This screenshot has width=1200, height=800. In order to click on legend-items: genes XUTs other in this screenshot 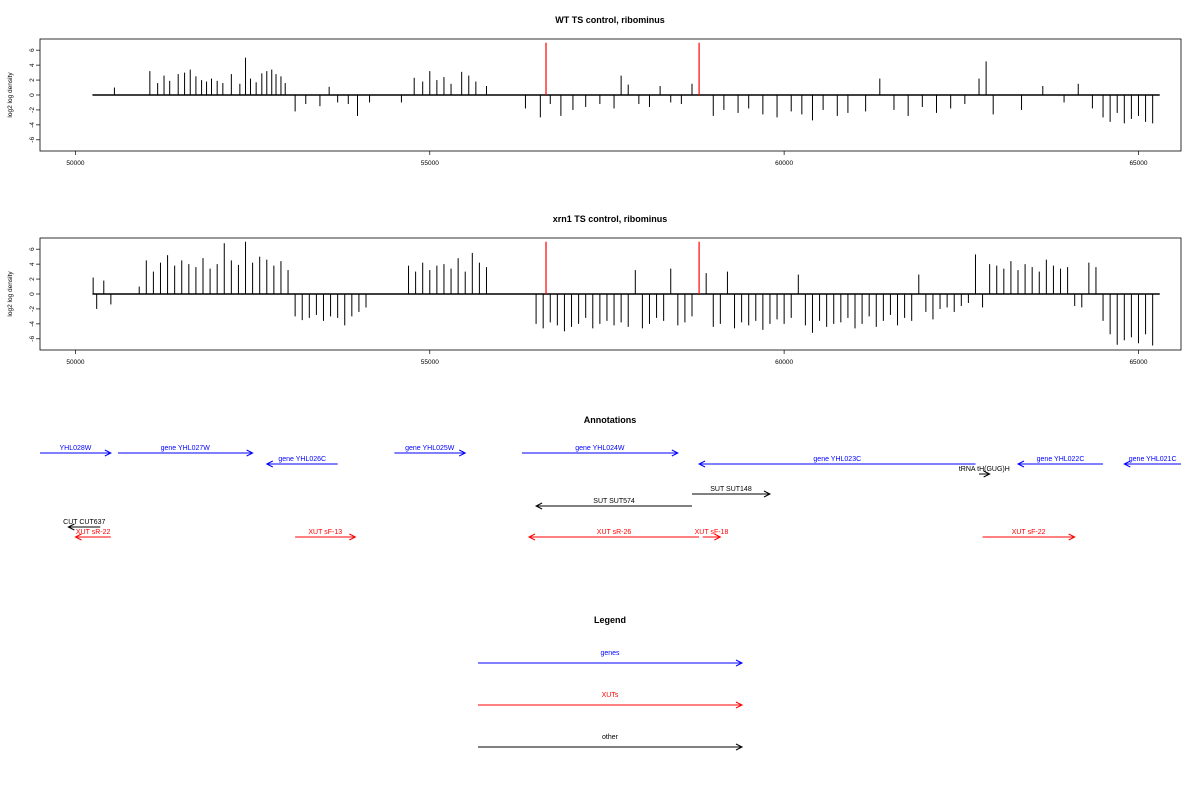, I will do `click(611, 700)`.